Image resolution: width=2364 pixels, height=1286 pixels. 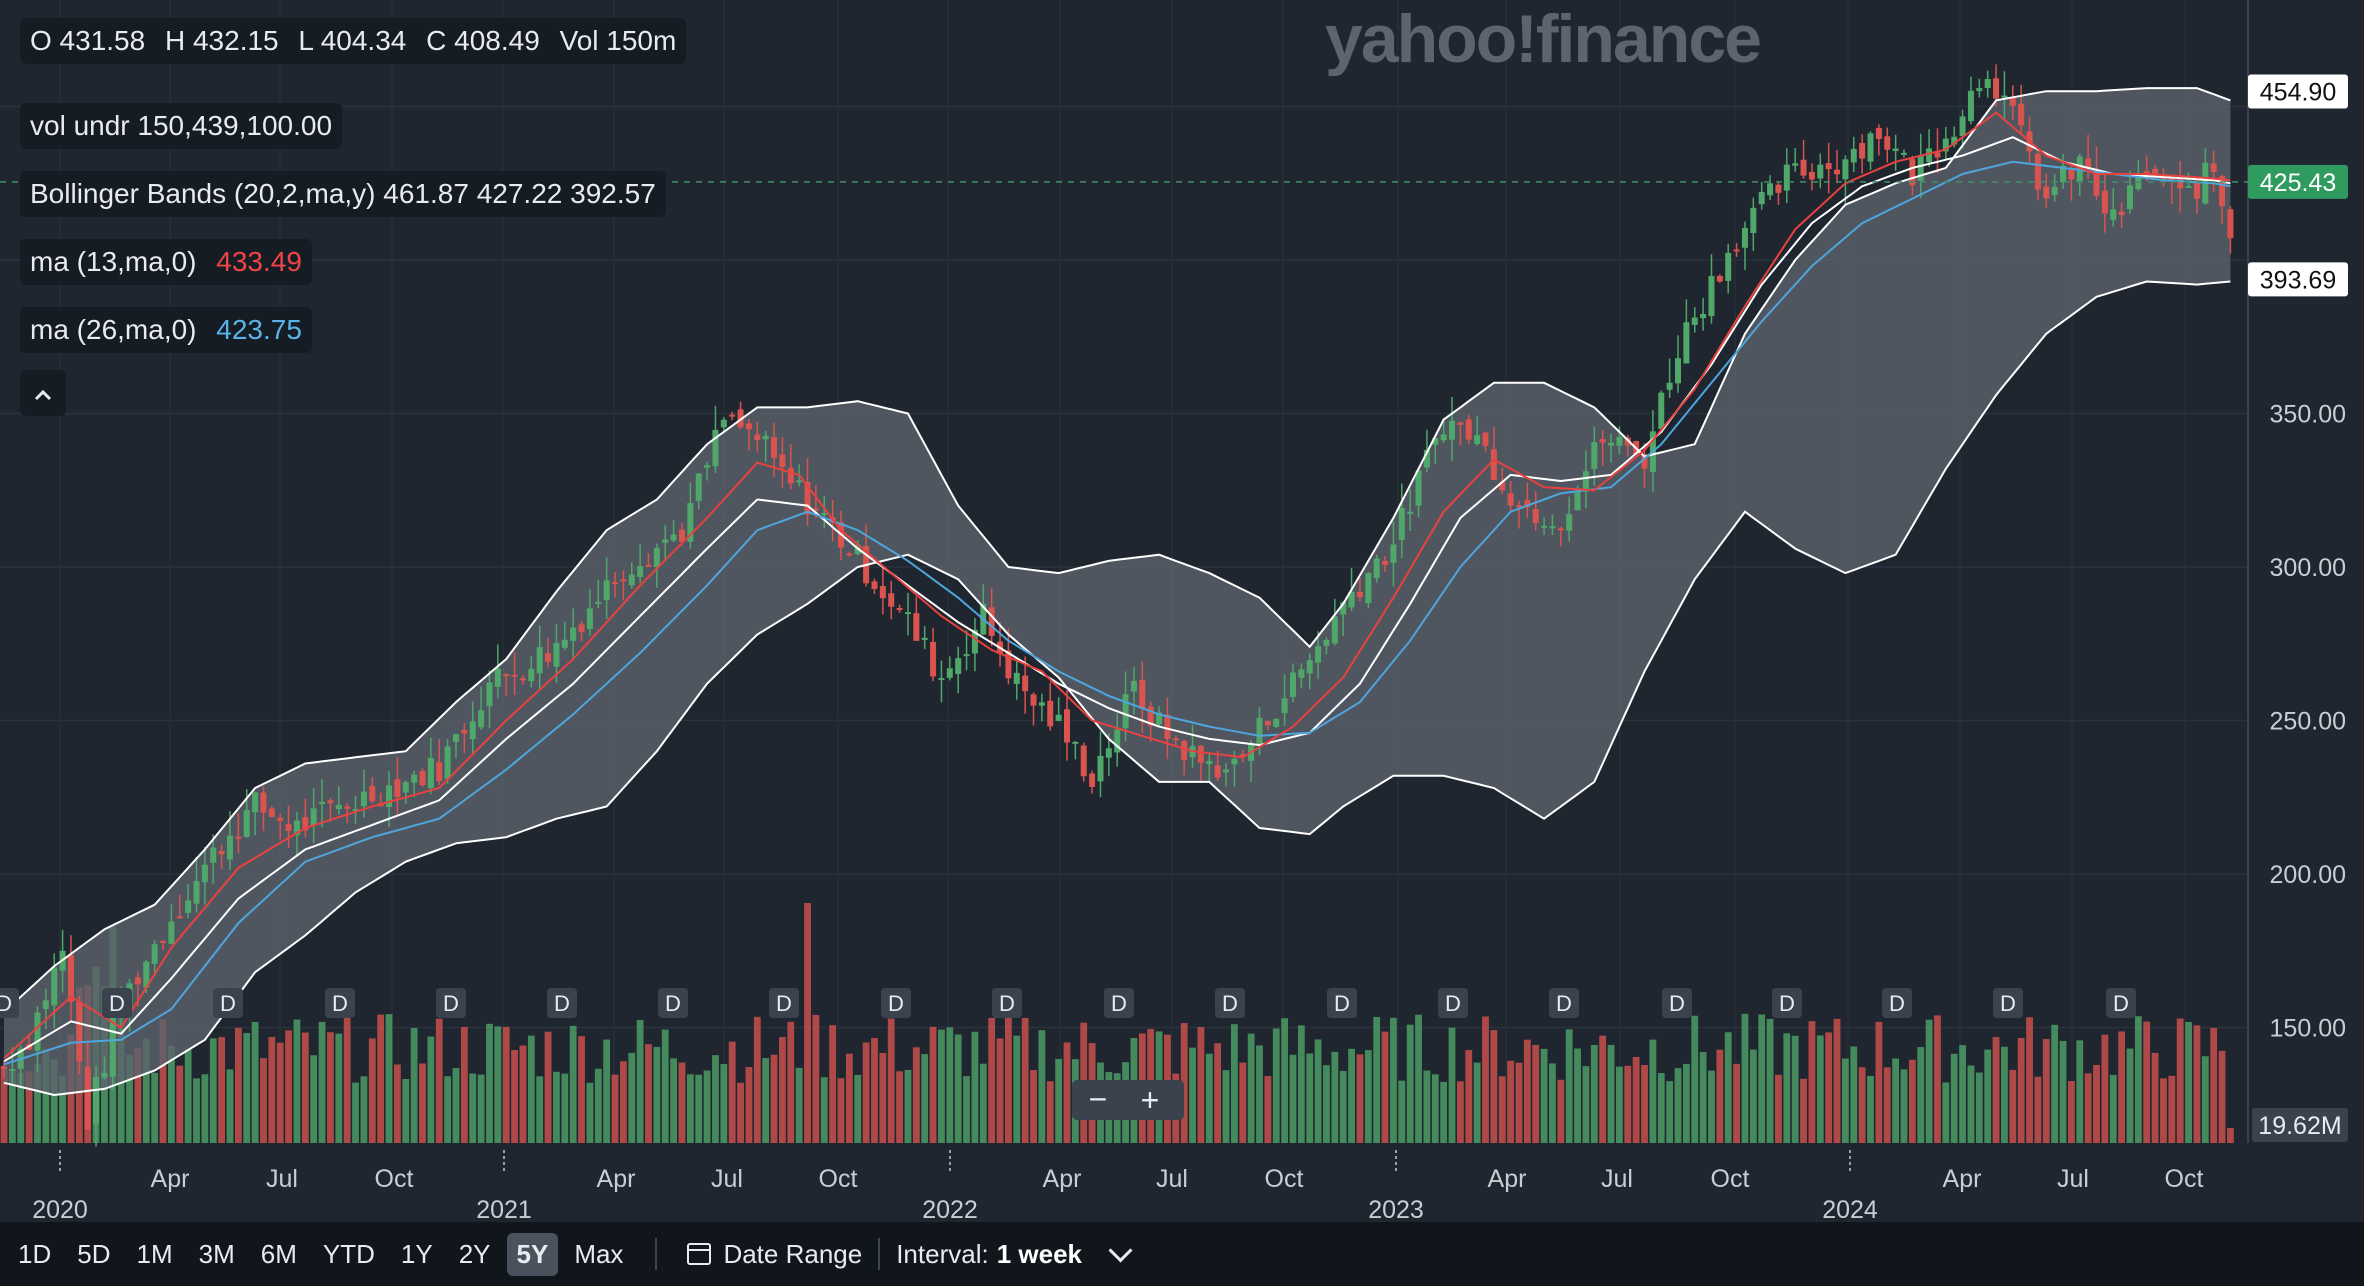 What do you see at coordinates (35, 1253) in the screenshot?
I see `range-button-1d: 1D` at bounding box center [35, 1253].